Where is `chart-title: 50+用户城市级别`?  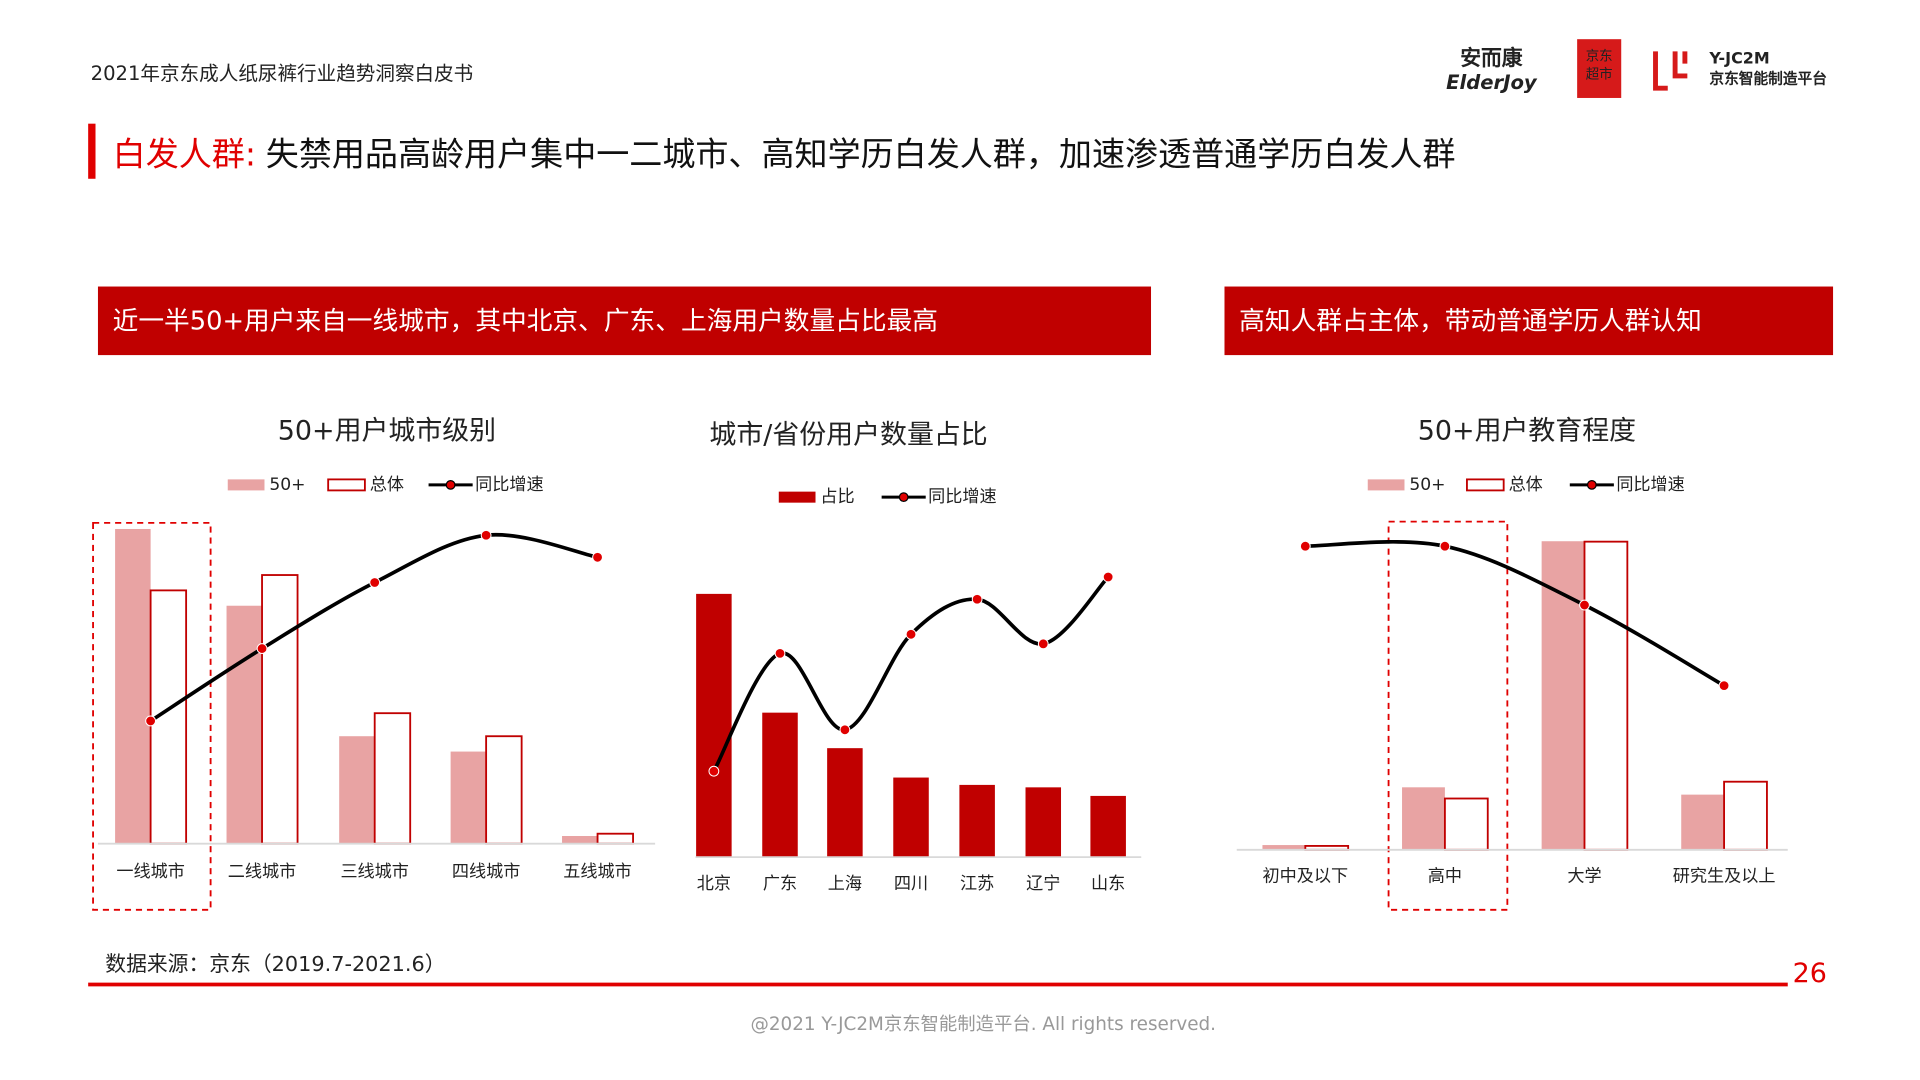 chart-title: 50+用户城市级别 is located at coordinates (387, 431).